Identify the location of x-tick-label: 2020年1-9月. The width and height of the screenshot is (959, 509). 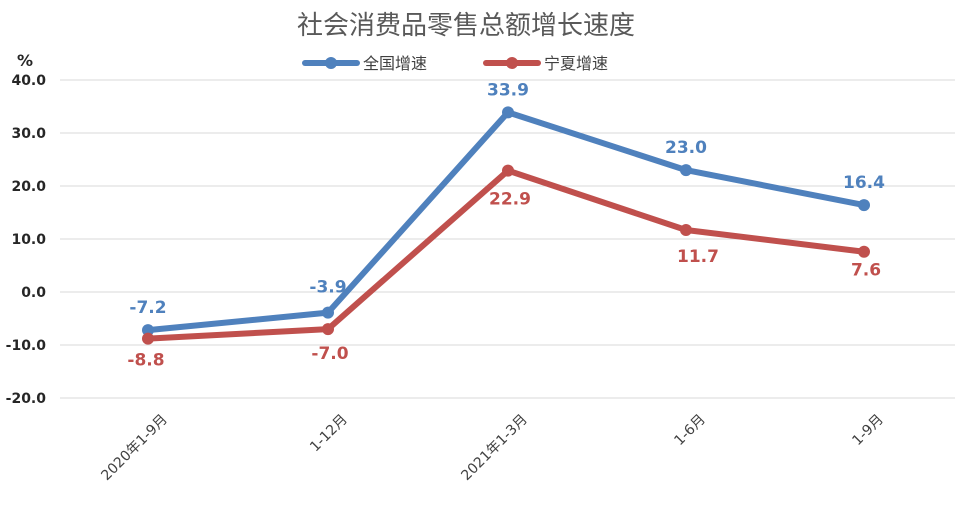
(134, 448).